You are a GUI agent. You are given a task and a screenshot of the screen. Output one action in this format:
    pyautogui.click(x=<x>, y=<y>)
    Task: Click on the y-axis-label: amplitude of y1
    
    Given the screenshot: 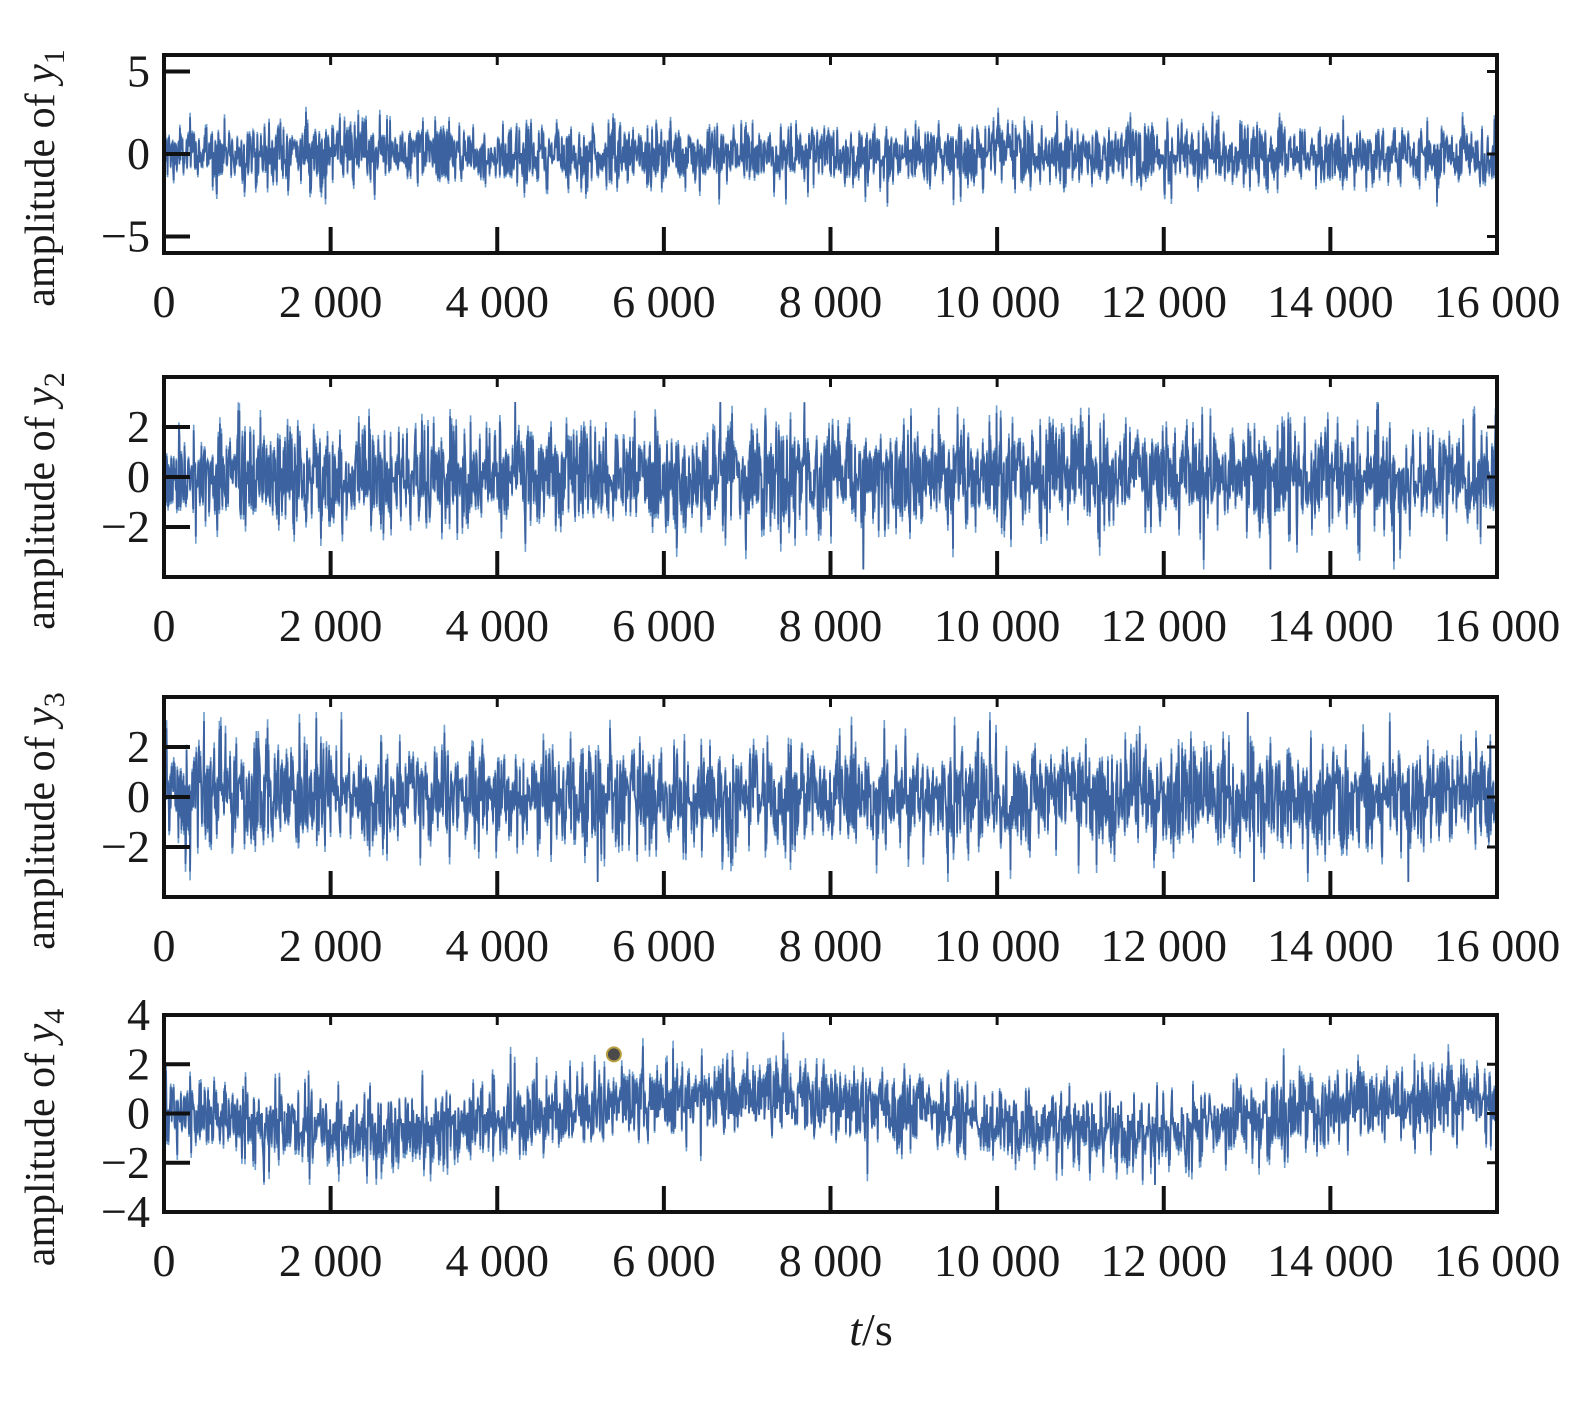 What is the action you would take?
    pyautogui.click(x=44, y=178)
    